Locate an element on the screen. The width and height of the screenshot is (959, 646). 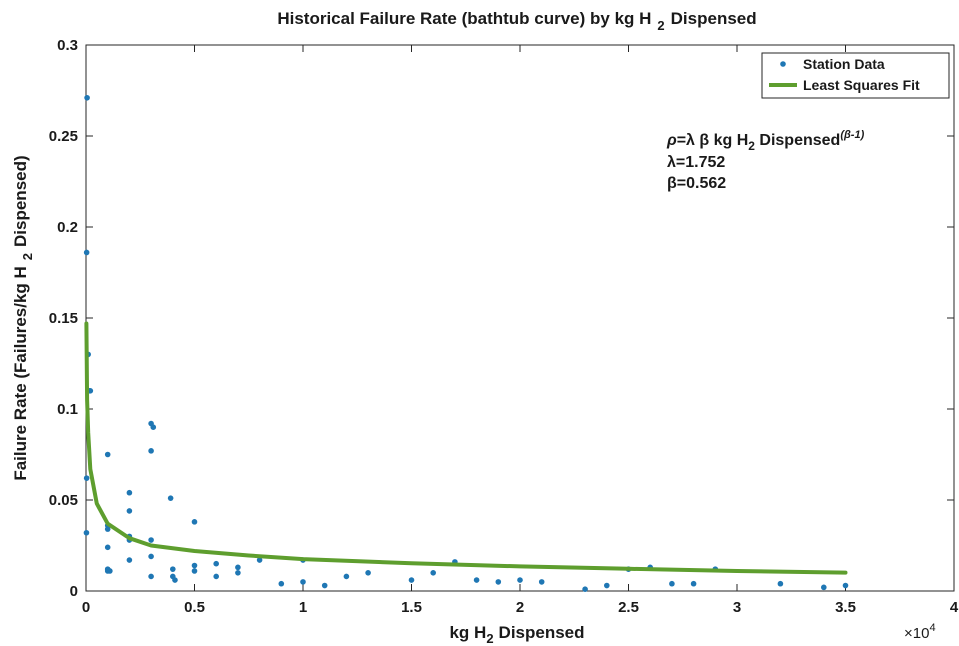
legend-label-fit: Least Squares Fit is located at coordinates (861, 85).